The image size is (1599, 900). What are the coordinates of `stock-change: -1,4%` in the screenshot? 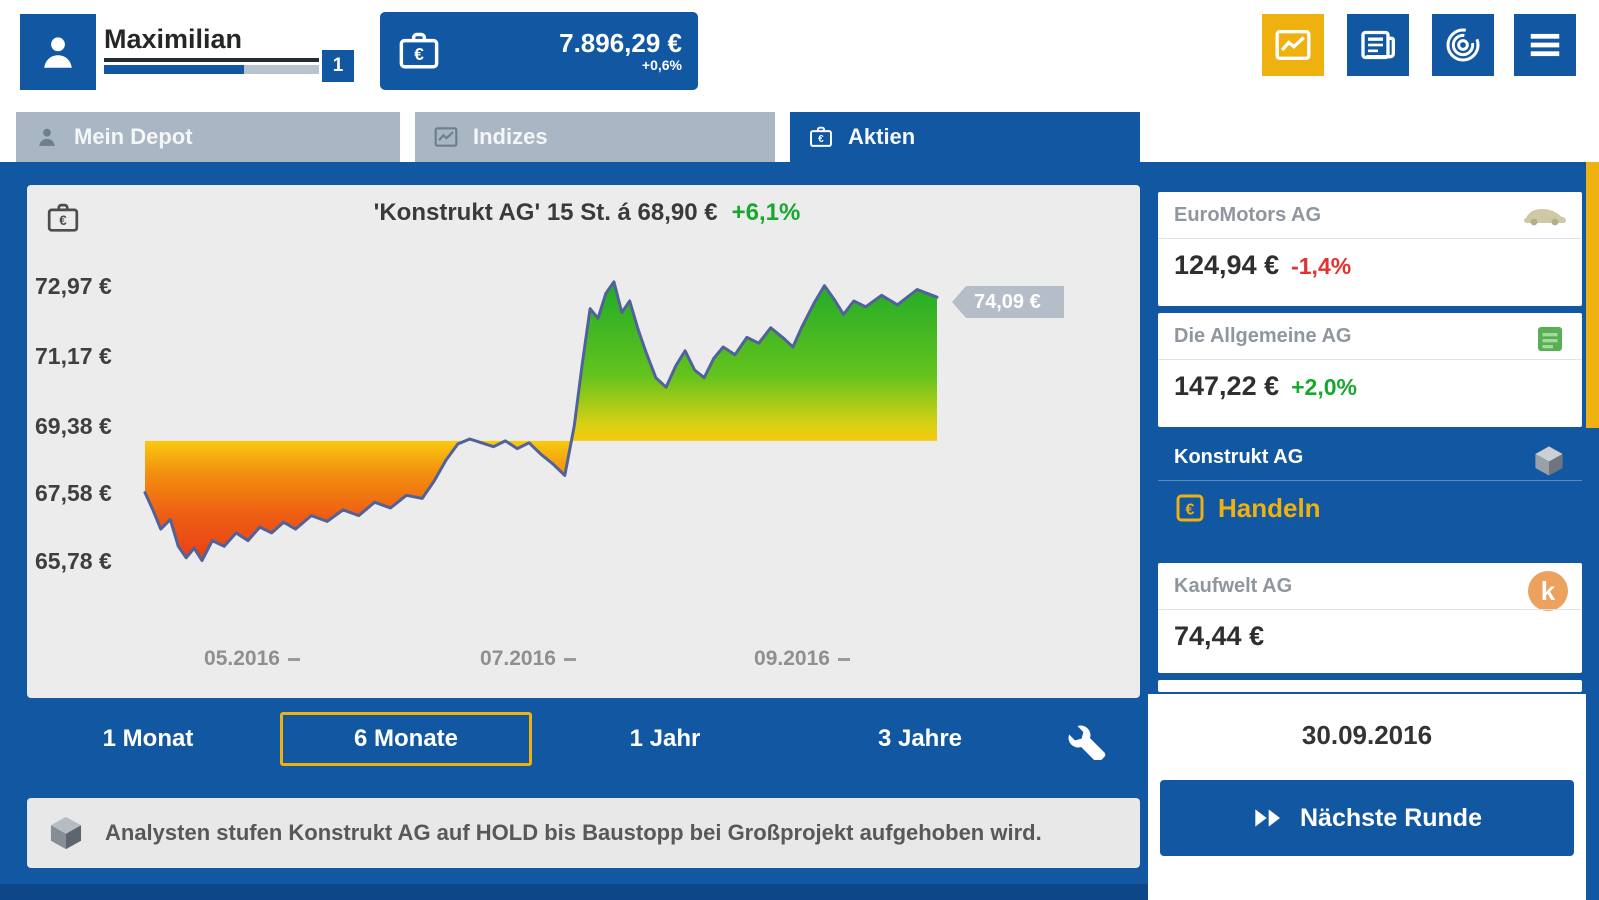 It's located at (1321, 266).